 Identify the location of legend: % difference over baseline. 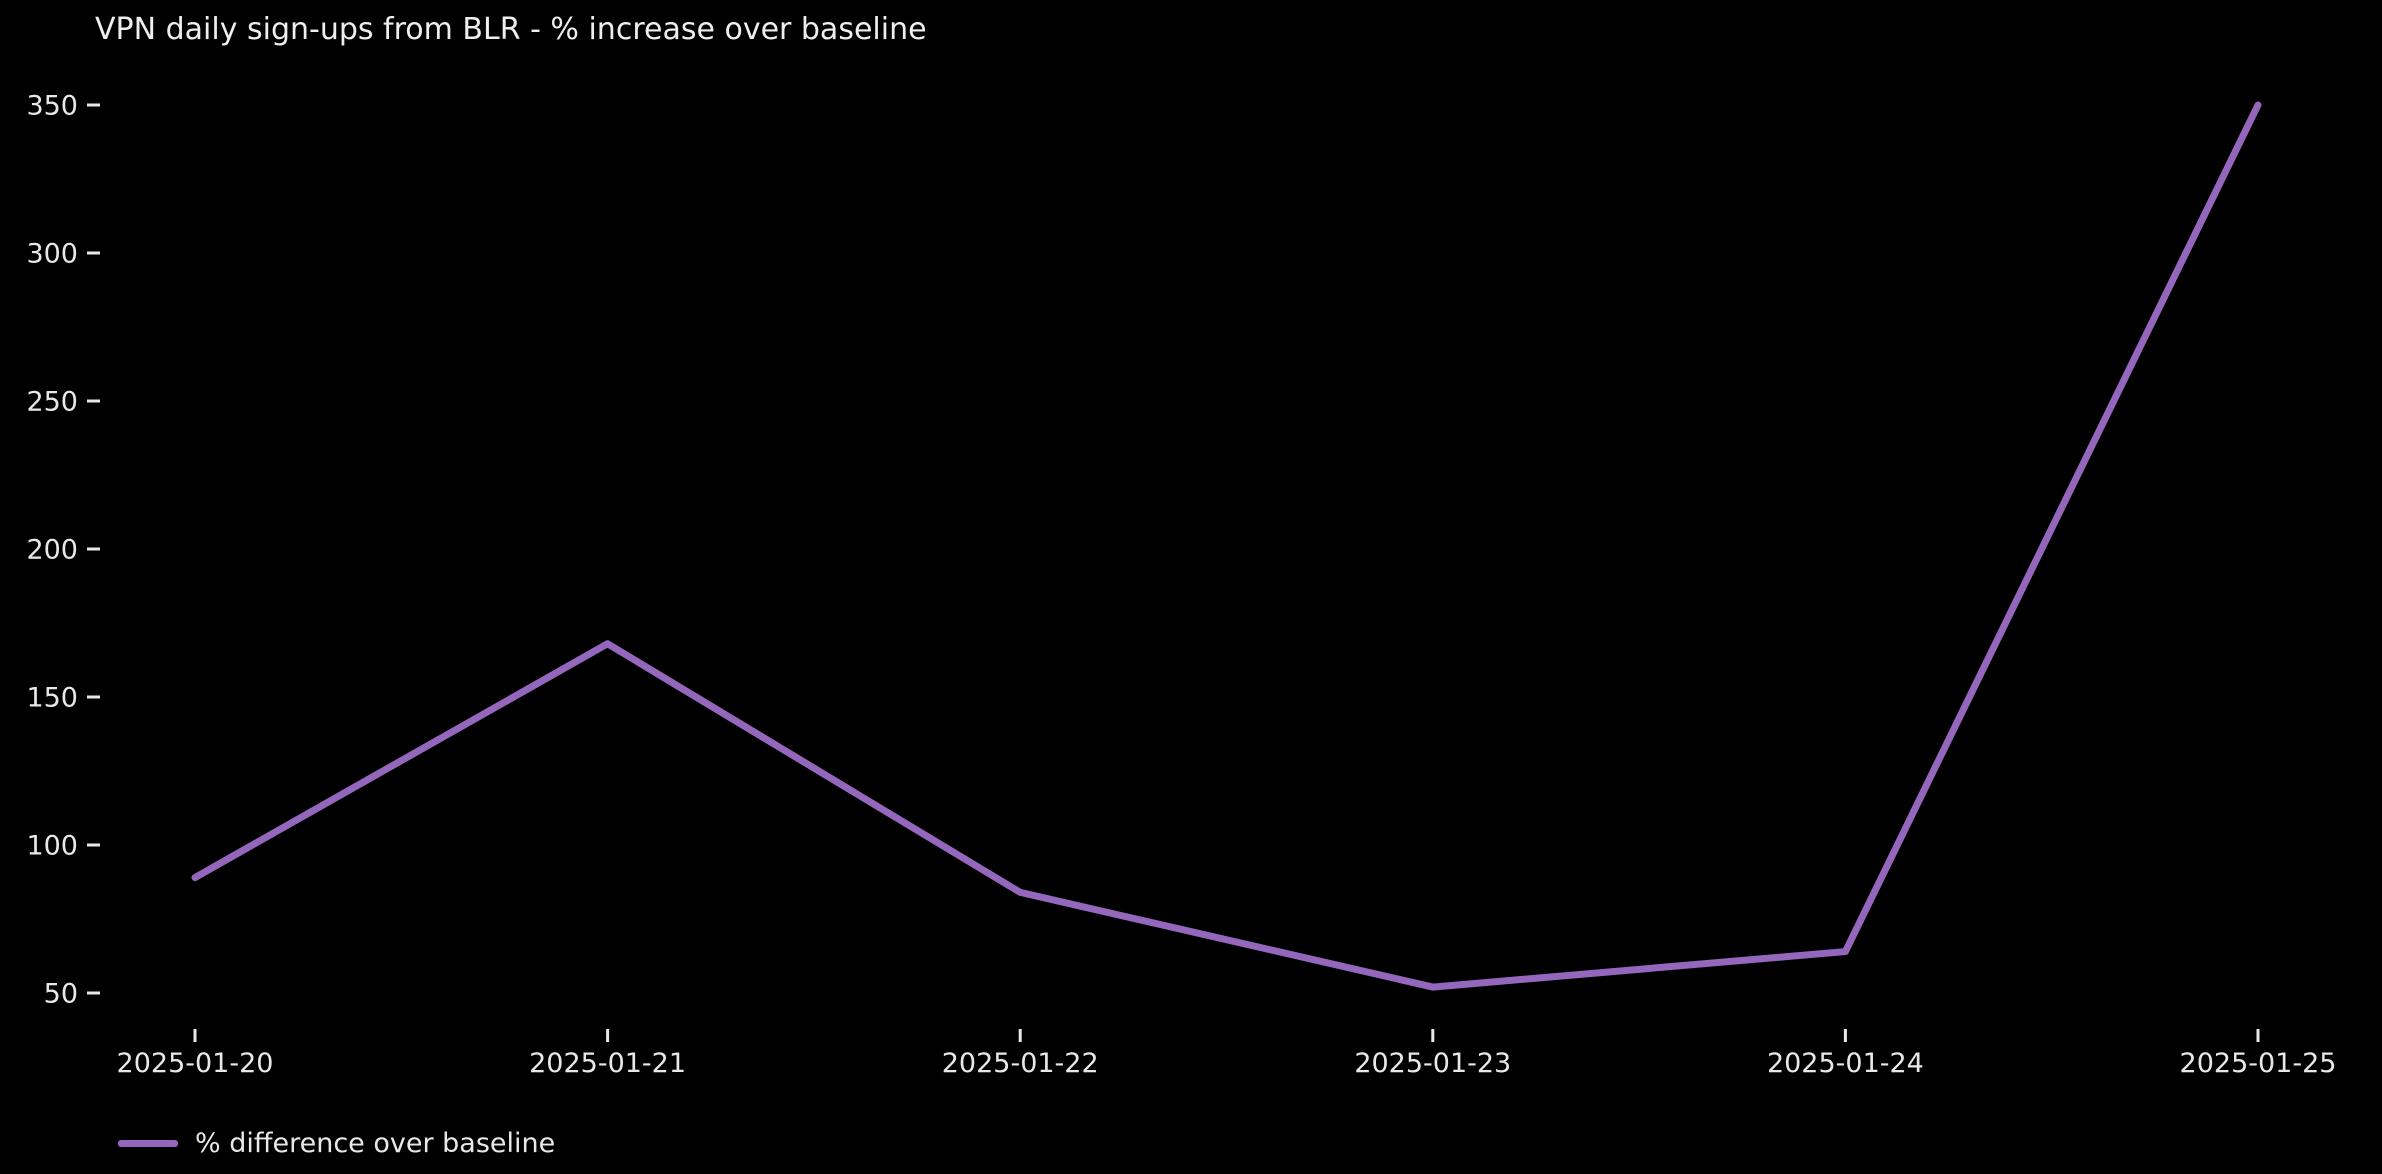
(336, 1143).